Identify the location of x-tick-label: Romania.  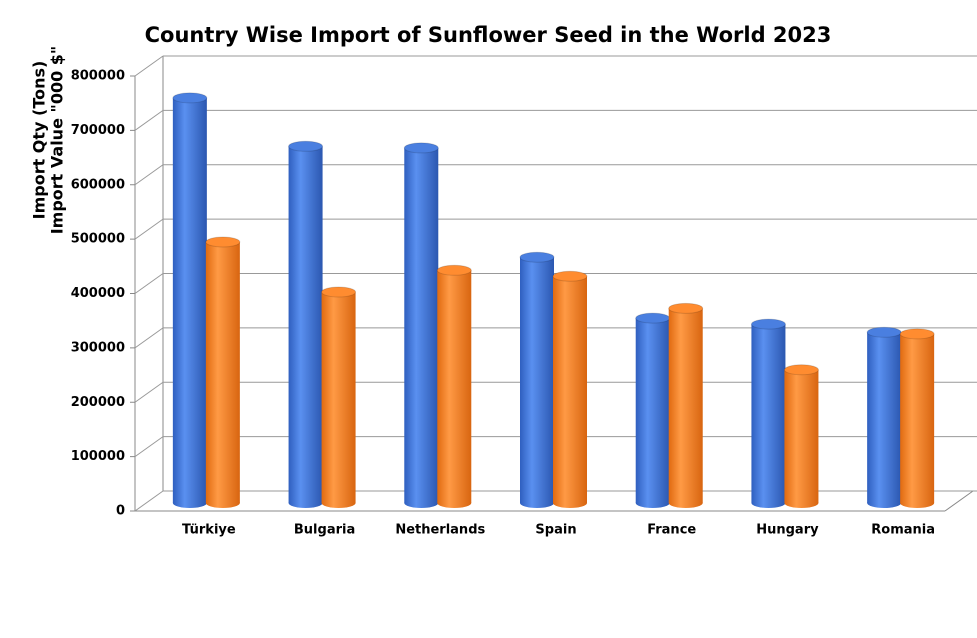
(903, 530).